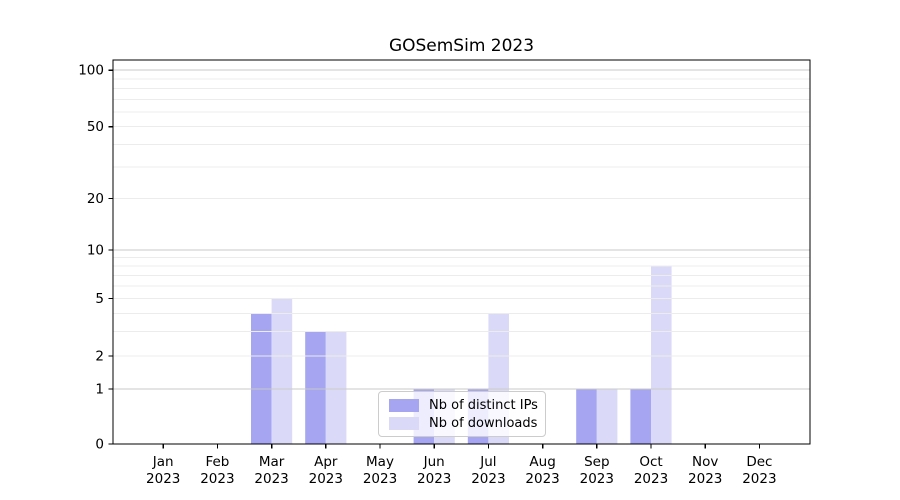 This screenshot has height=500, width=900. What do you see at coordinates (95, 199) in the screenshot?
I see `y-tick-label: 20` at bounding box center [95, 199].